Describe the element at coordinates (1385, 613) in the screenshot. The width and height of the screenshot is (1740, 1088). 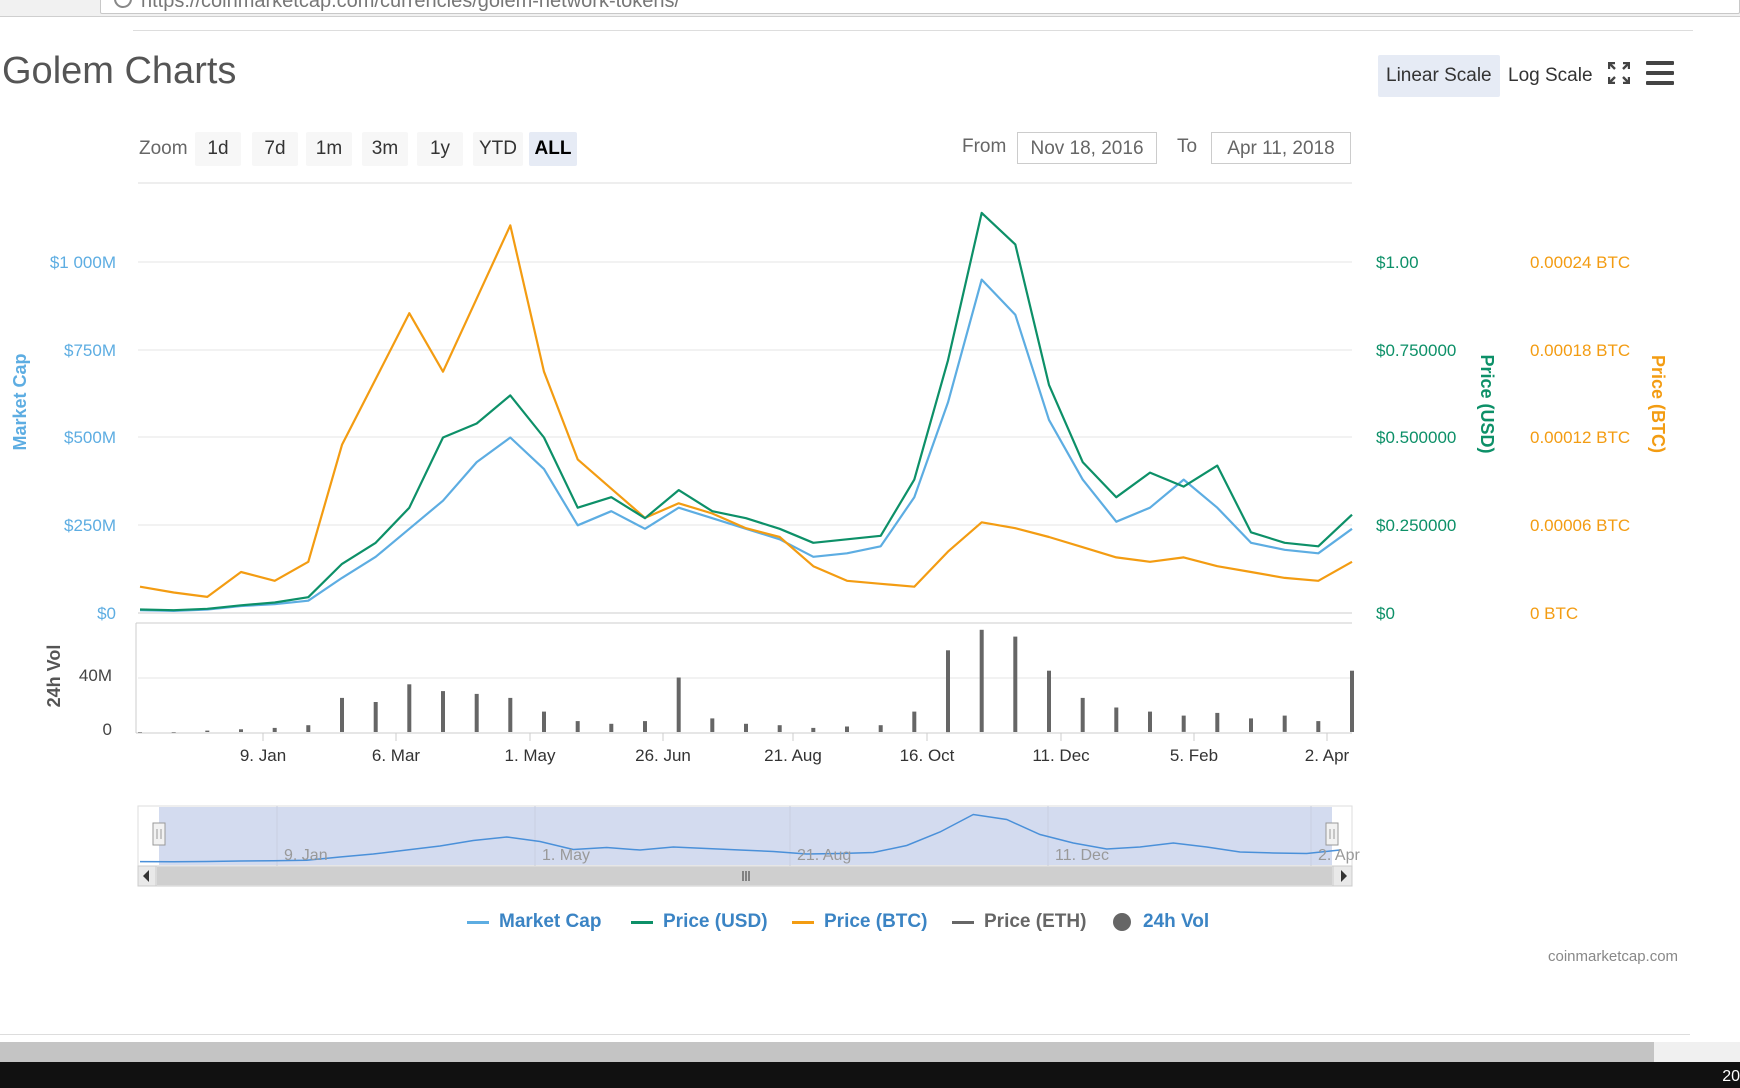
I see `price-usd-tick: $0` at that location.